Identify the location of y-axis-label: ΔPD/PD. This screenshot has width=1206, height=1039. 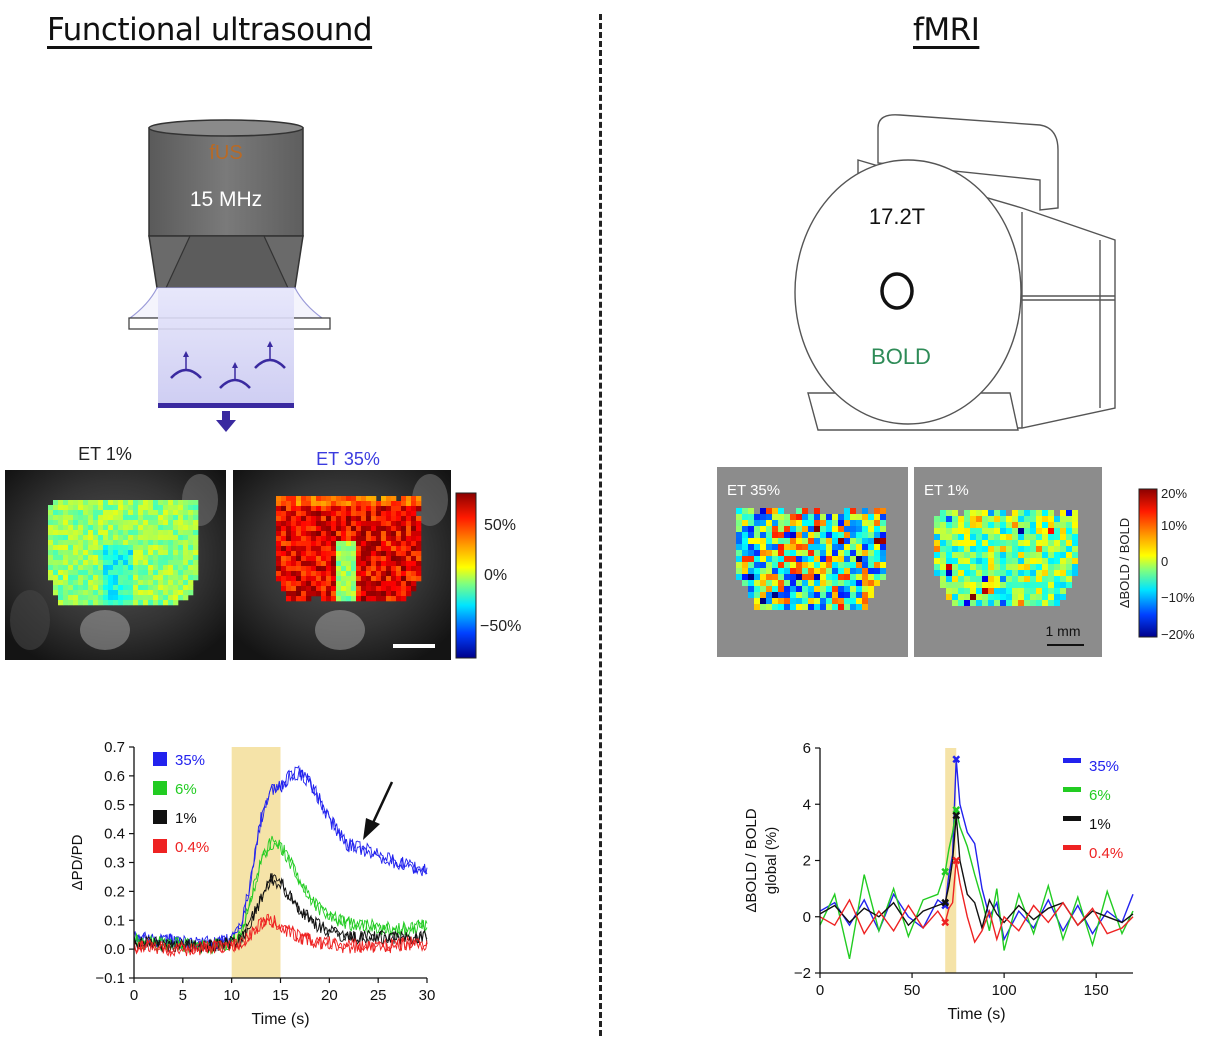
(77, 862).